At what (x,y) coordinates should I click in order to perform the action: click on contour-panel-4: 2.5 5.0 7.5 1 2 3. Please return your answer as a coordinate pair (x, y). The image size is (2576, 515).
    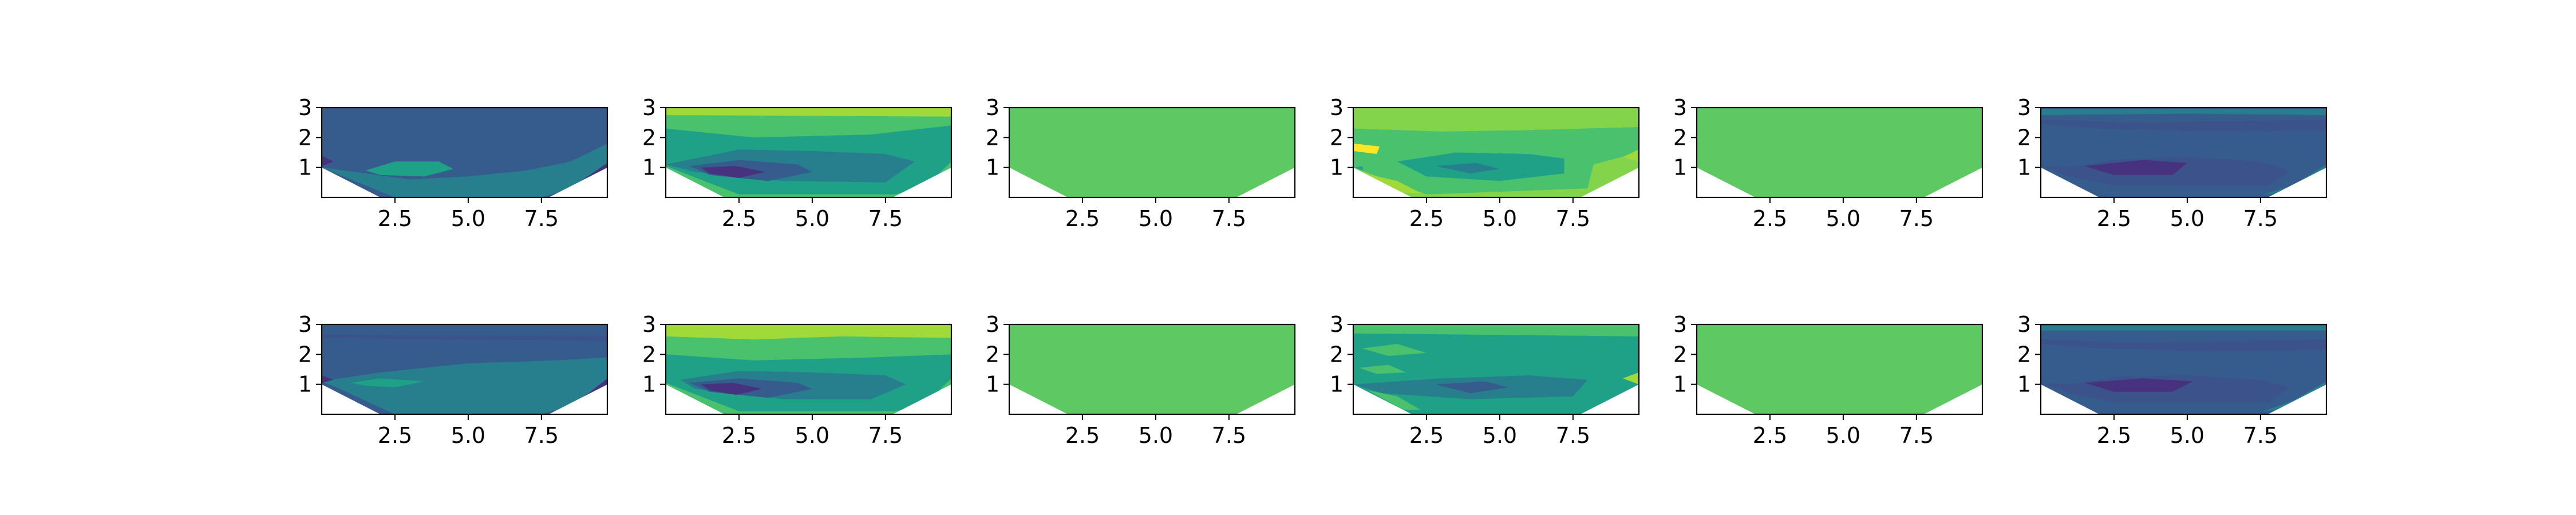
    Looking at the image, I should click on (1485, 163).